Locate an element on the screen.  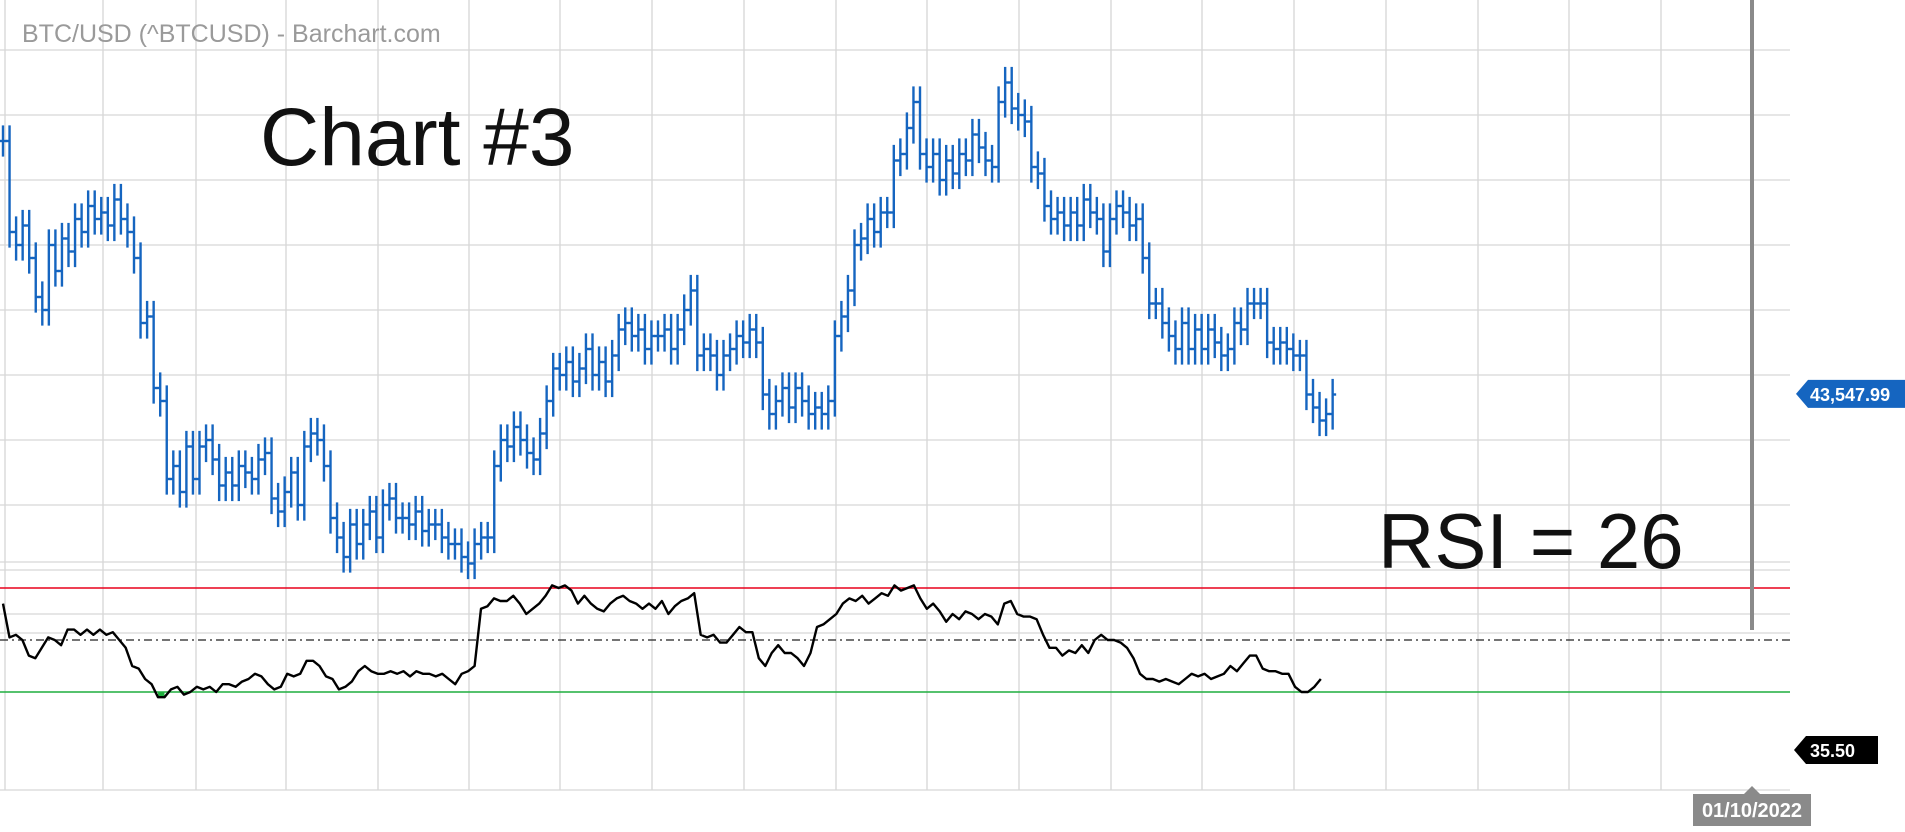
rsi-extreme-fills is located at coordinates (161, 695).